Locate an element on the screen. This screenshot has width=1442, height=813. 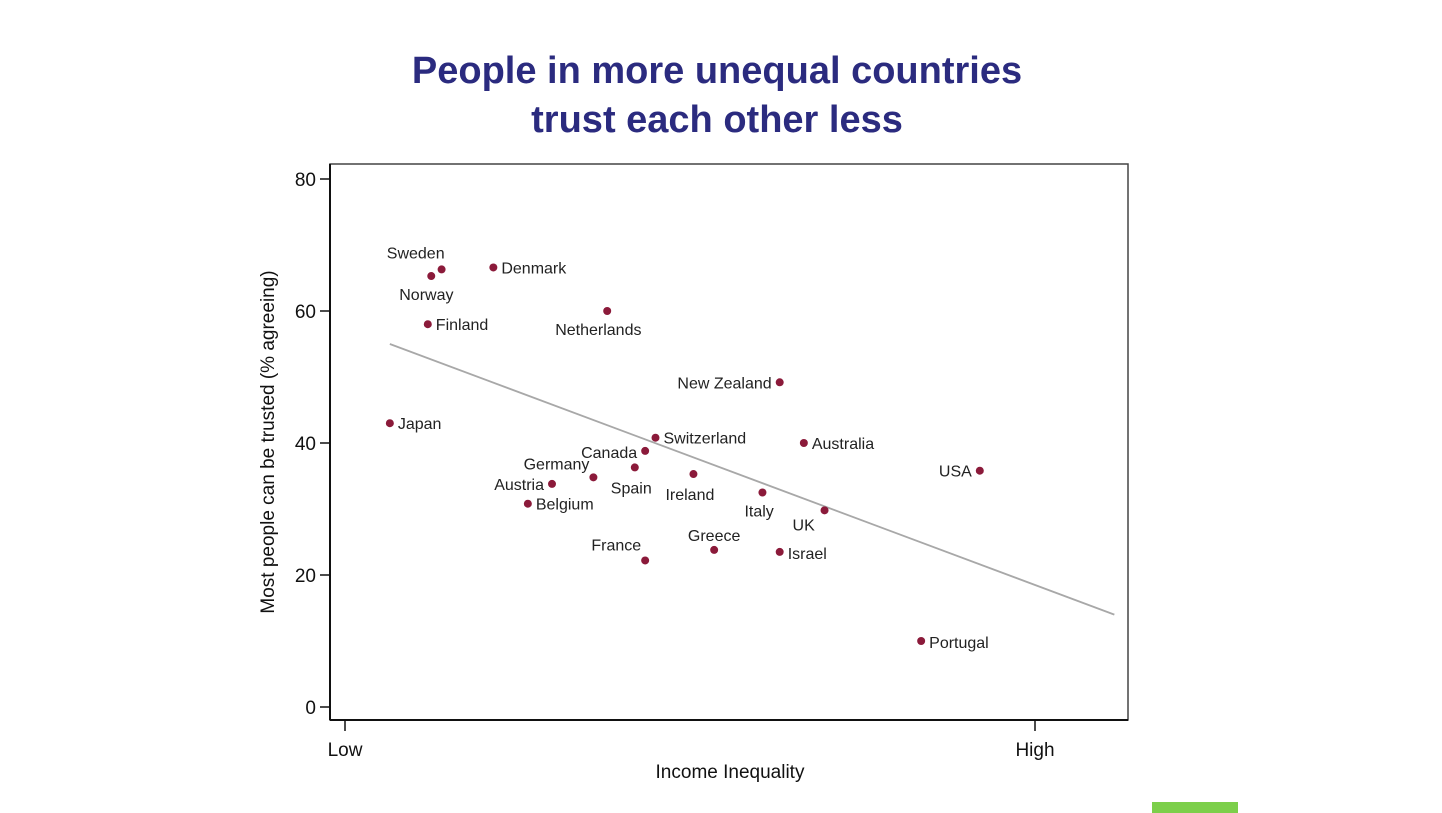
point-label: Israel is located at coordinates (807, 554).